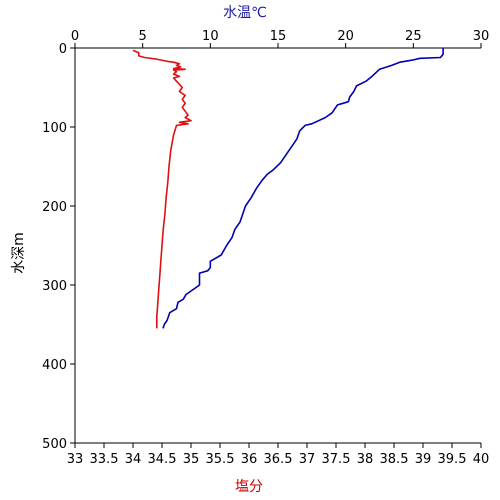 Image resolution: width=500 pixels, height=500 pixels. What do you see at coordinates (365, 459) in the screenshot?
I see `bottom-tick-label: 38` at bounding box center [365, 459].